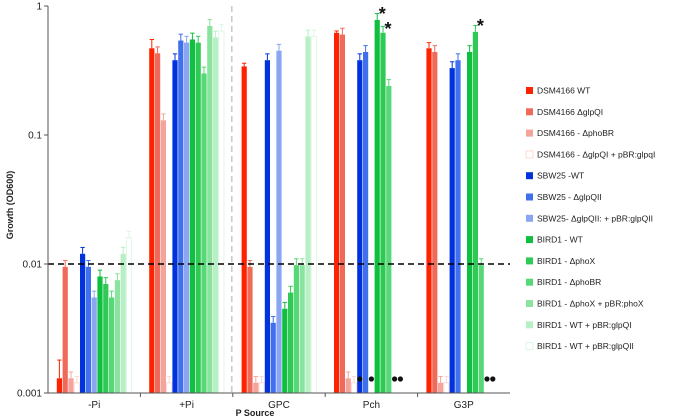  I want to click on y-tick-label-3: 1, so click(39, 7).